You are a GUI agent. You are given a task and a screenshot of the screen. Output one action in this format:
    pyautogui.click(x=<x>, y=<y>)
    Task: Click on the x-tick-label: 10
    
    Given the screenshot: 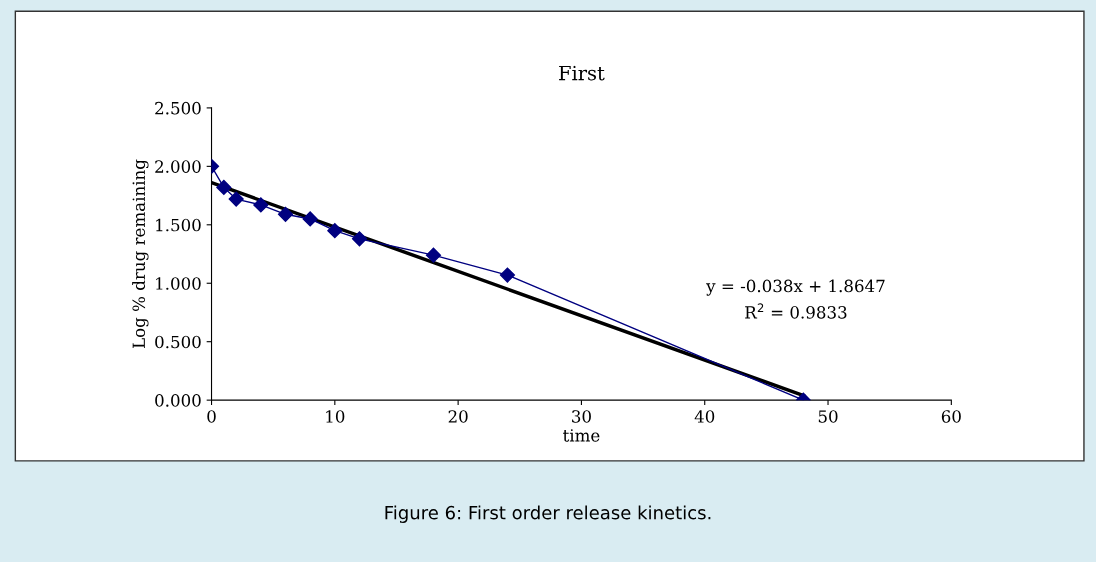 What is the action you would take?
    pyautogui.click(x=335, y=416)
    